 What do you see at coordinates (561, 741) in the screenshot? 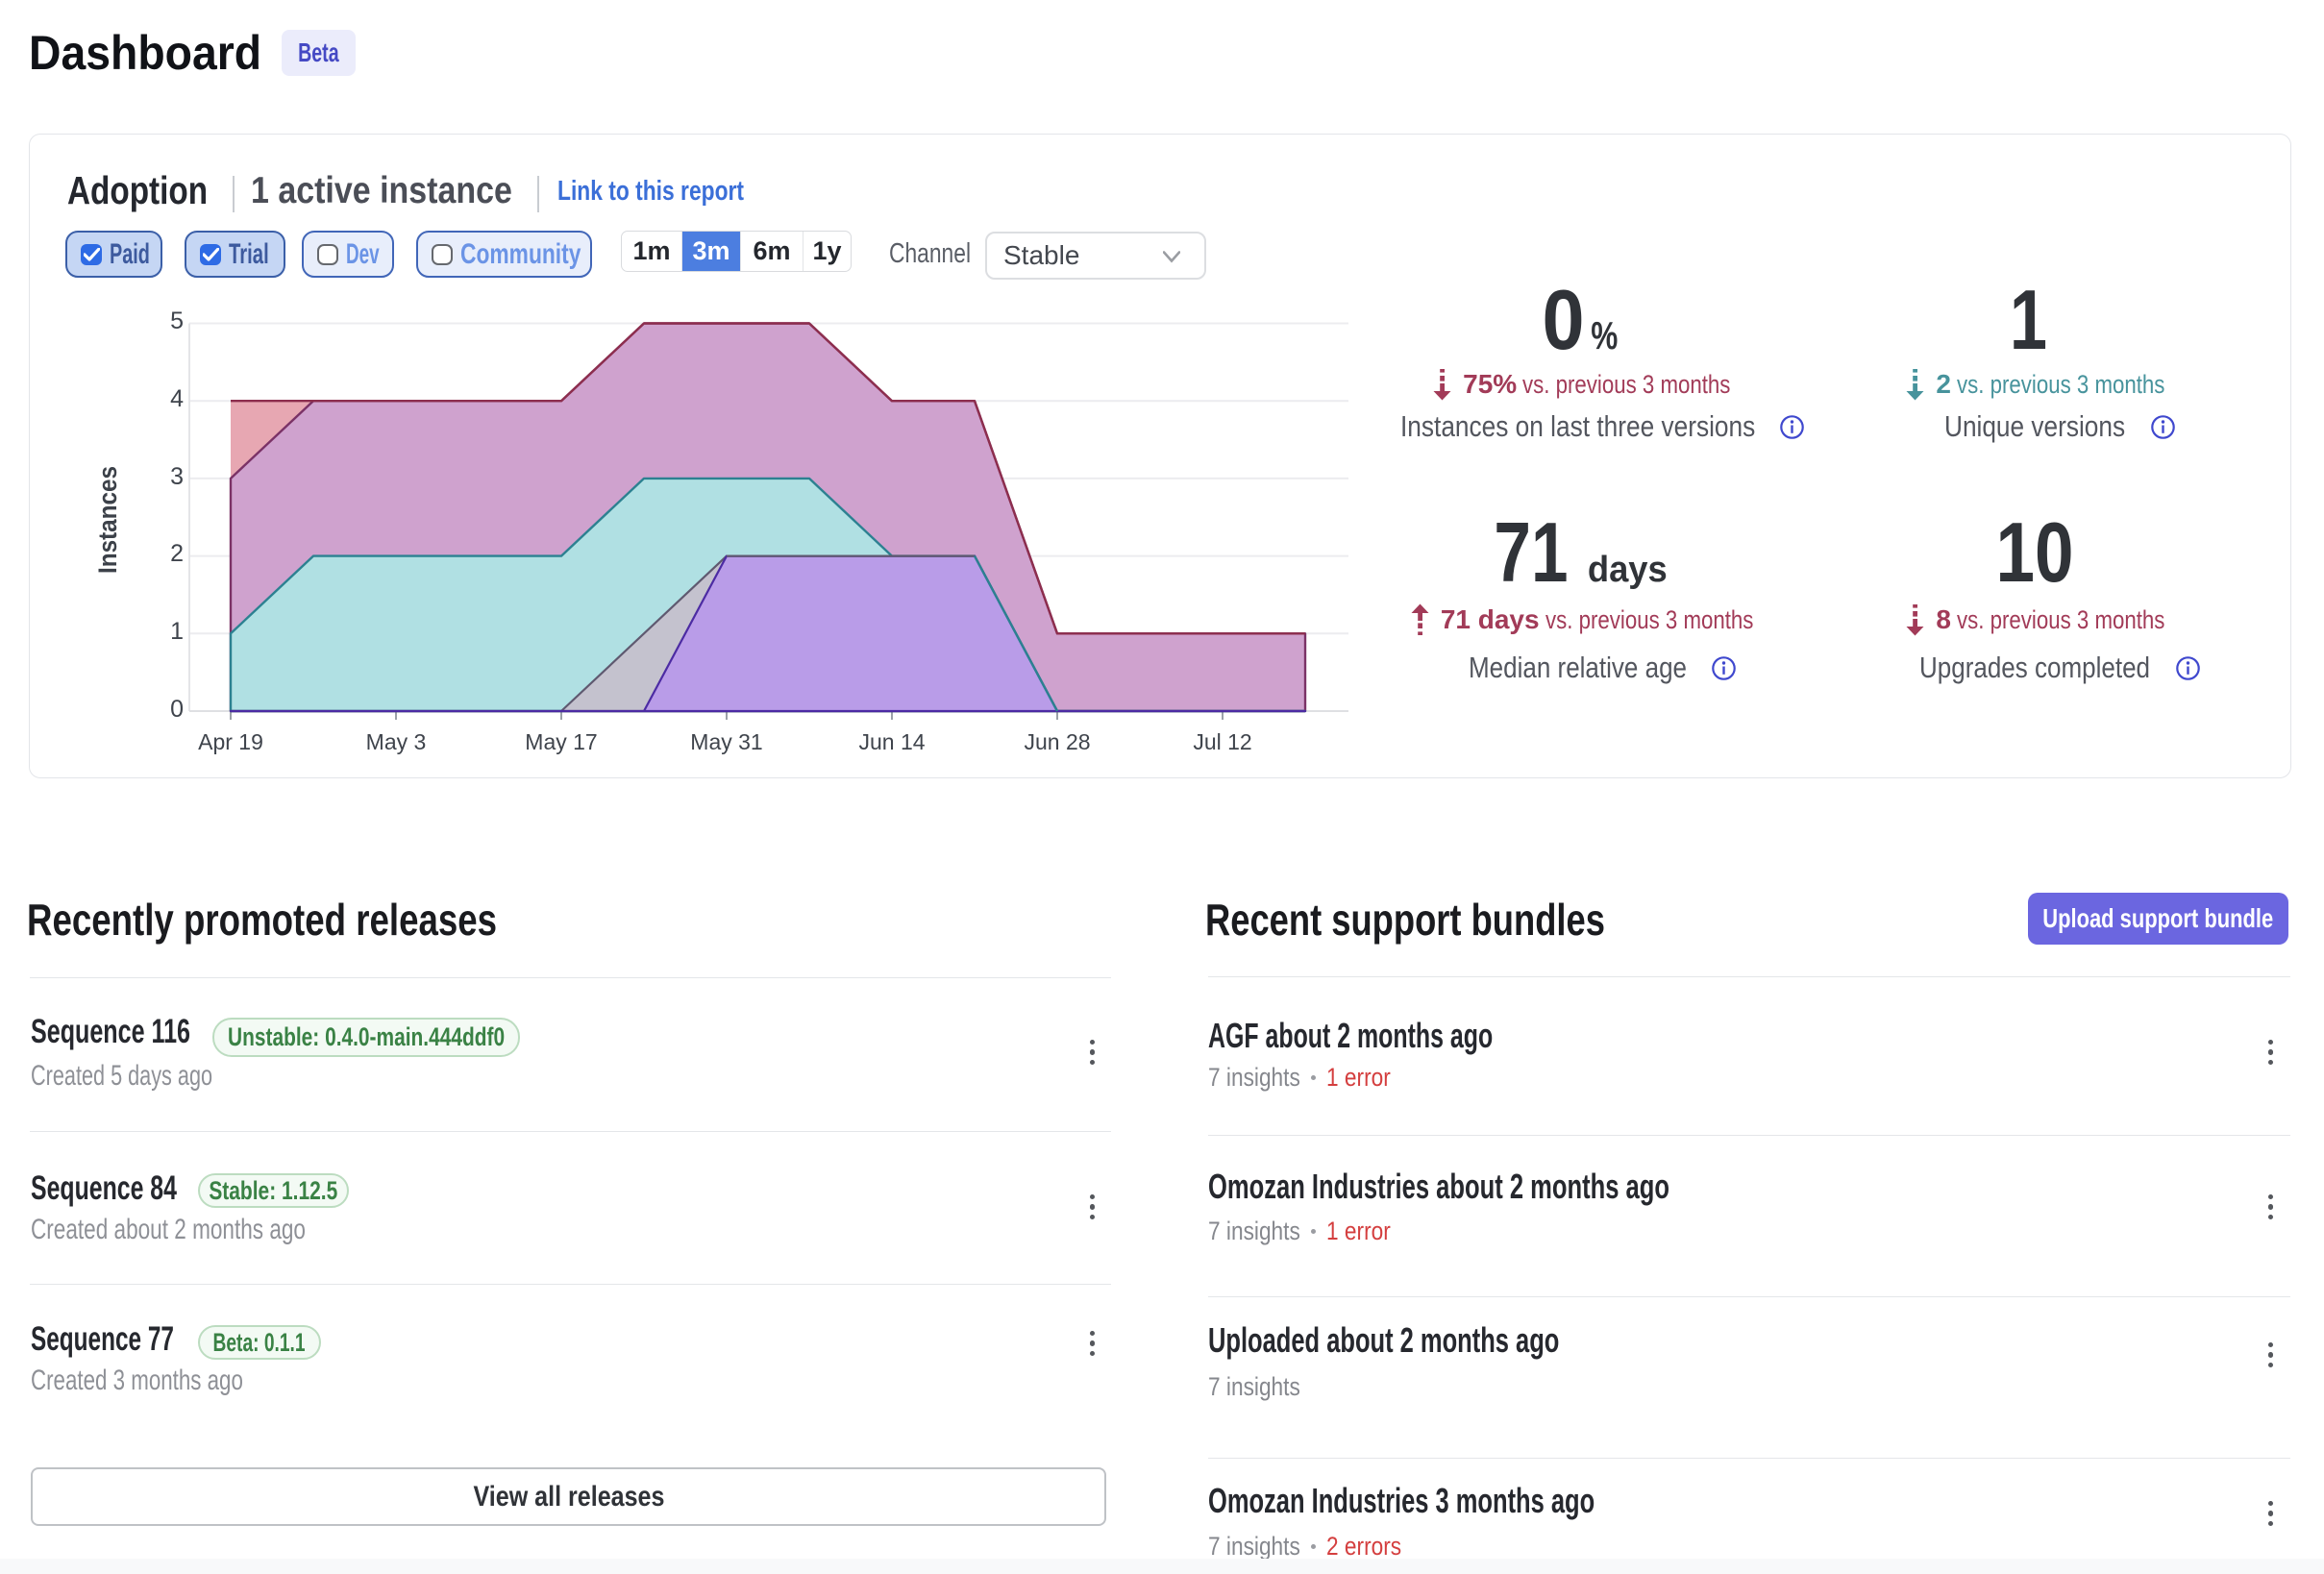
I see `svg-text: May 17` at bounding box center [561, 741].